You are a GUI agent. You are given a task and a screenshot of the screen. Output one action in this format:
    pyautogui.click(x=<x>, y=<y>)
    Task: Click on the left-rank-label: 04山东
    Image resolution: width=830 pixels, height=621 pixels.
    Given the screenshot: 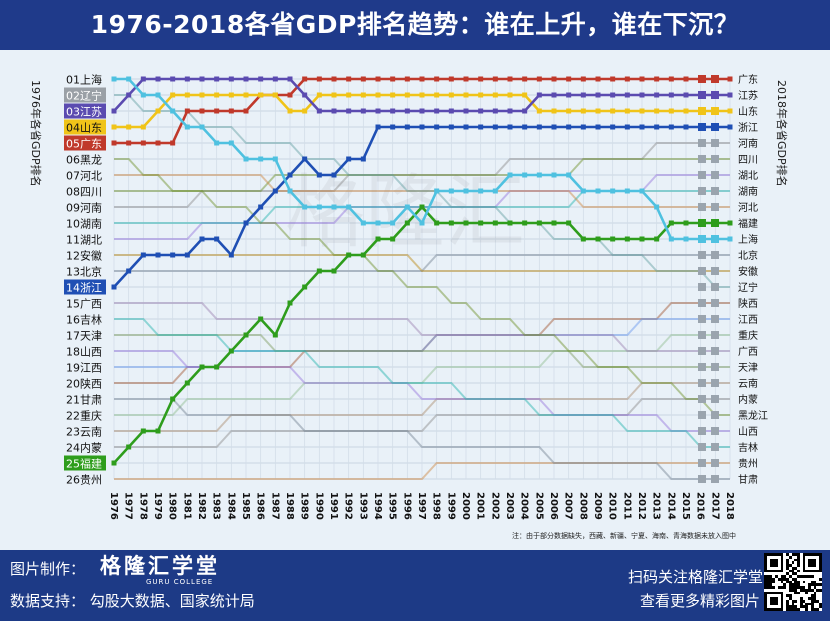 What is the action you would take?
    pyautogui.click(x=84, y=128)
    